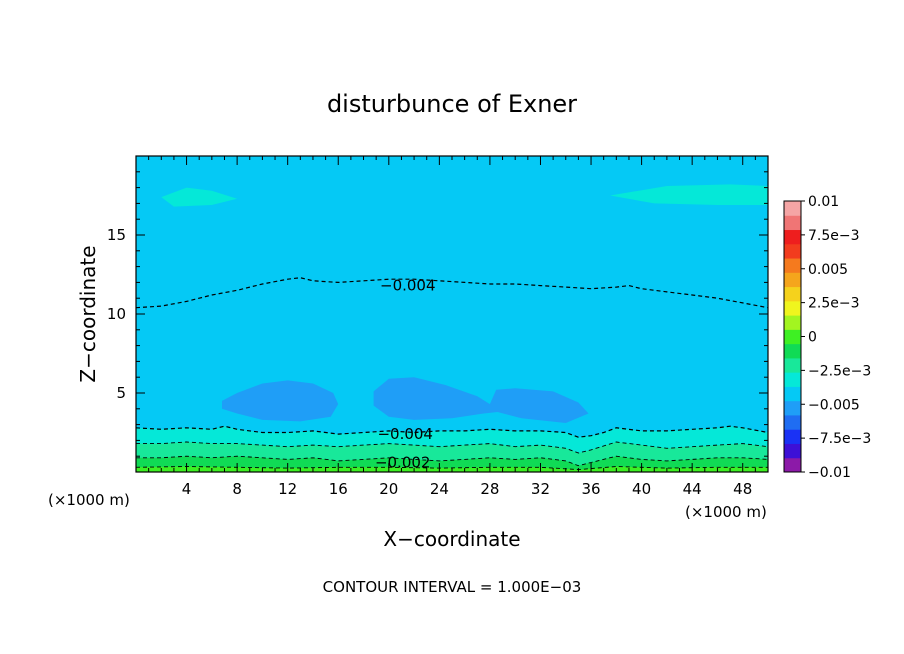 The height and width of the screenshot is (654, 904). I want to click on colorbar-tick-label: −7.5e−3, so click(839, 439).